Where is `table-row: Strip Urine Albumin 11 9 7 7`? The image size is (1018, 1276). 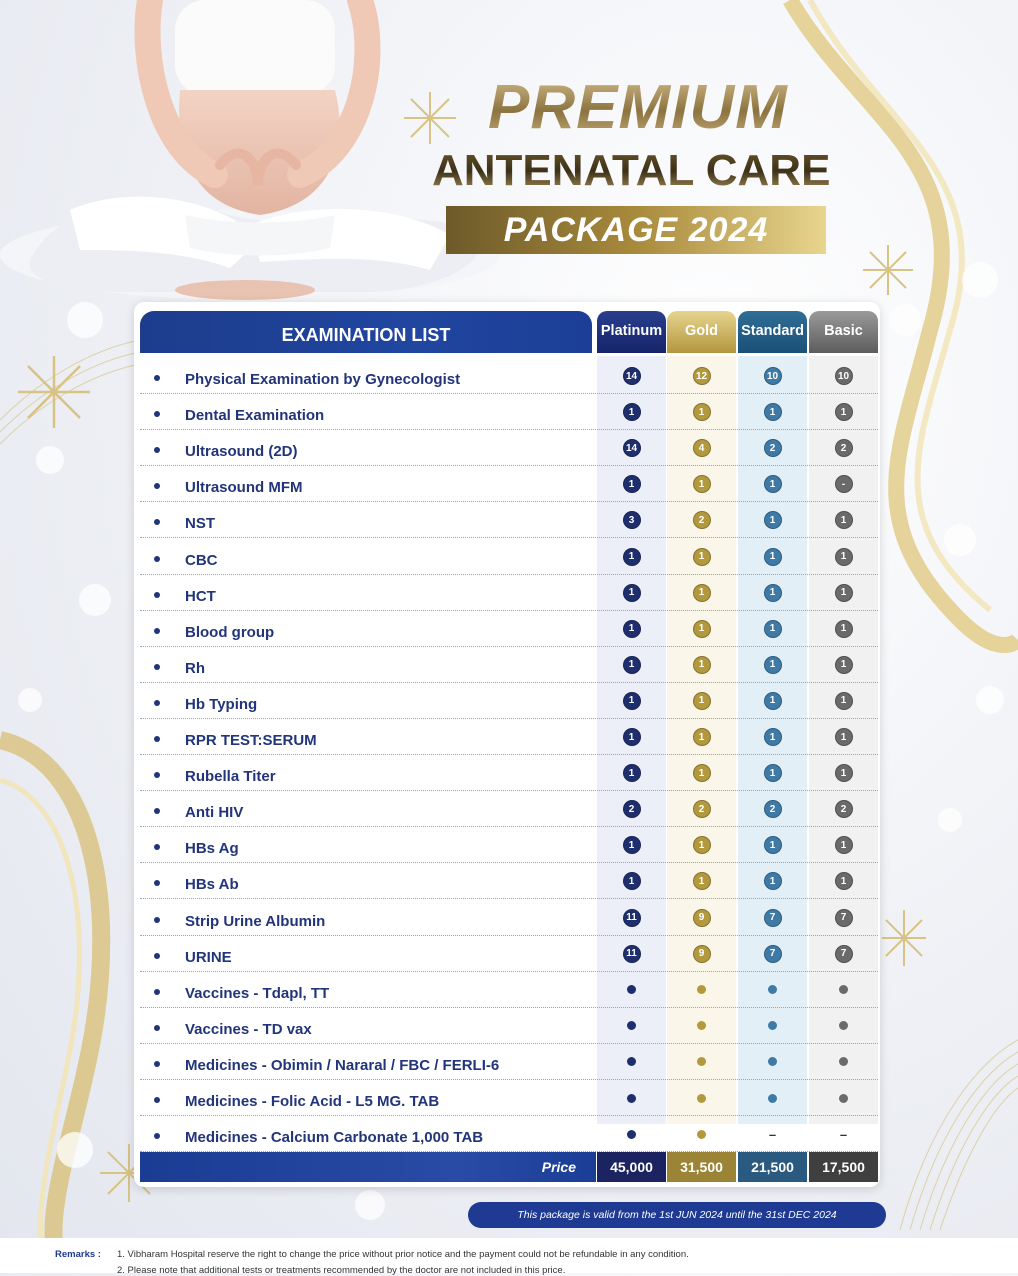
table-row: Strip Urine Albumin 11 9 7 7 is located at coordinates (509, 918).